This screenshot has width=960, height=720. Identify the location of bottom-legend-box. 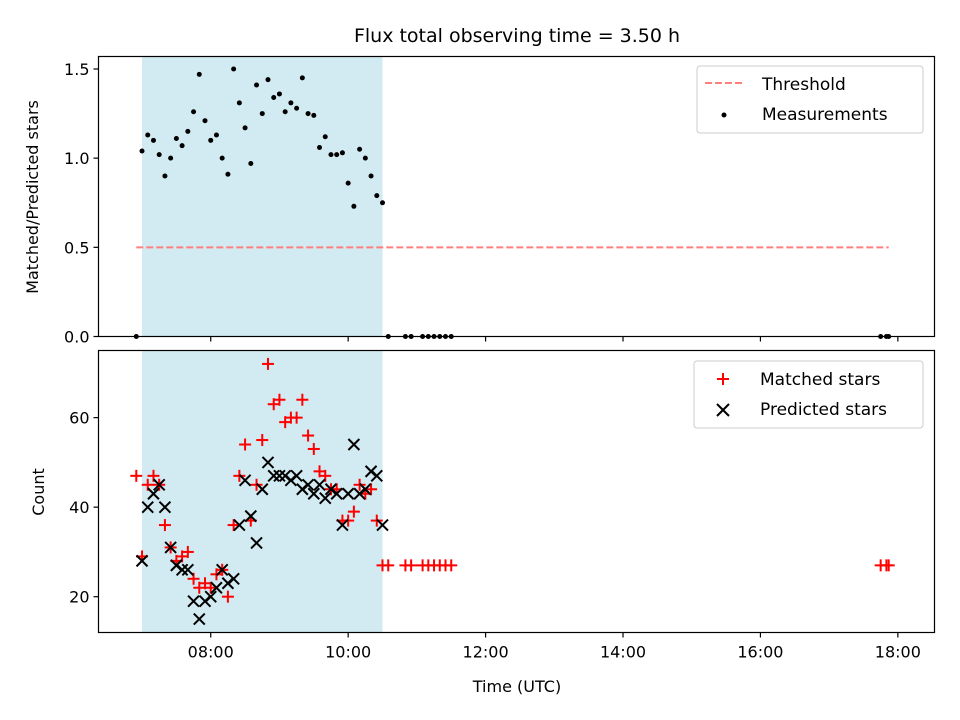
(808, 394).